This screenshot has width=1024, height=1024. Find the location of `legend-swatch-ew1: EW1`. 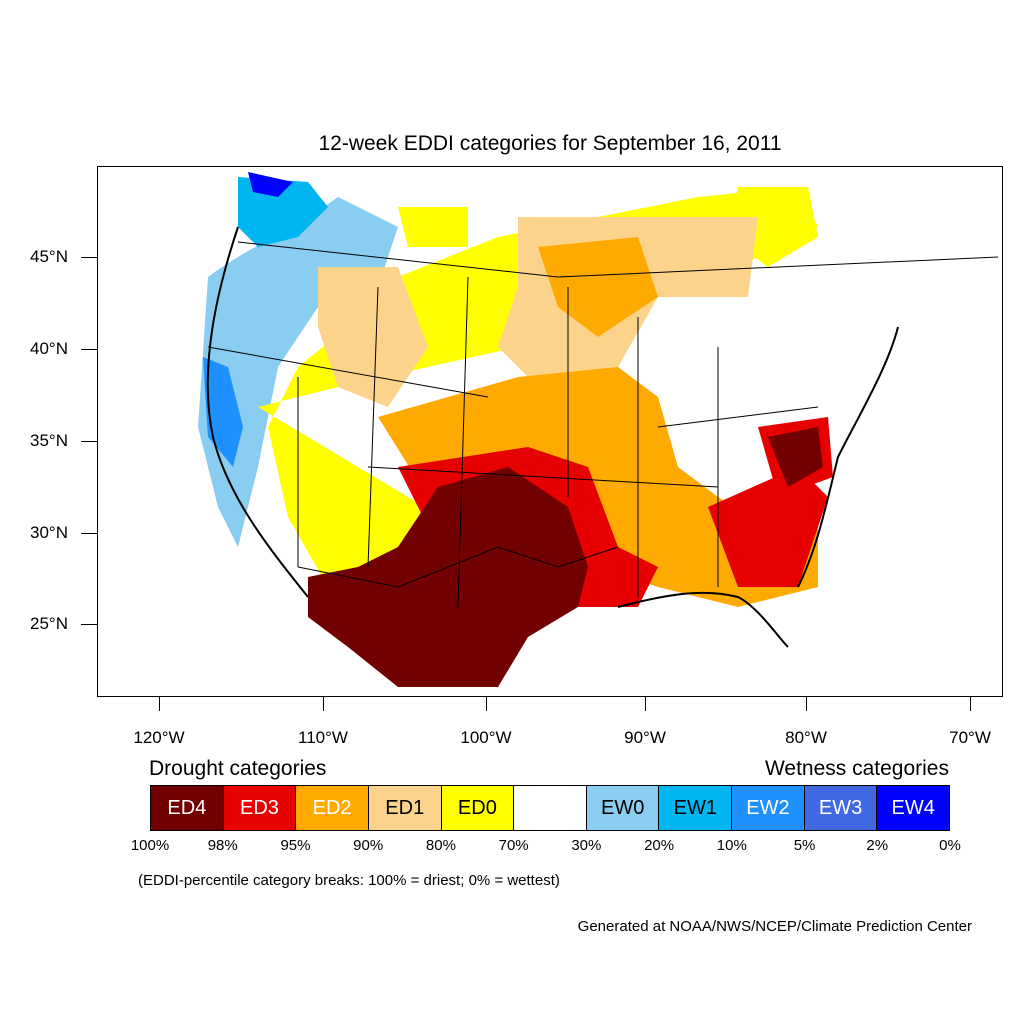

legend-swatch-ew1: EW1 is located at coordinates (695, 808).